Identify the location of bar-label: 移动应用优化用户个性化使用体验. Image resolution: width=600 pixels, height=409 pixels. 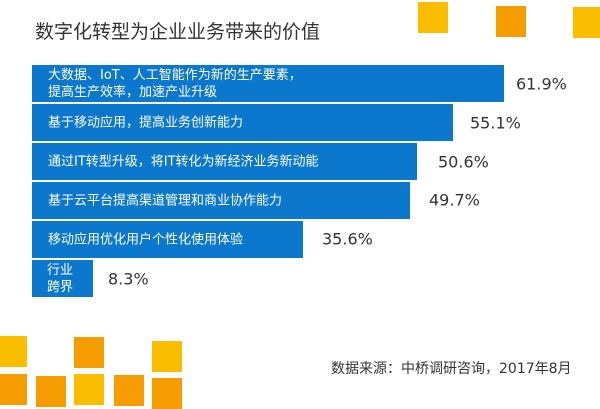
(146, 239).